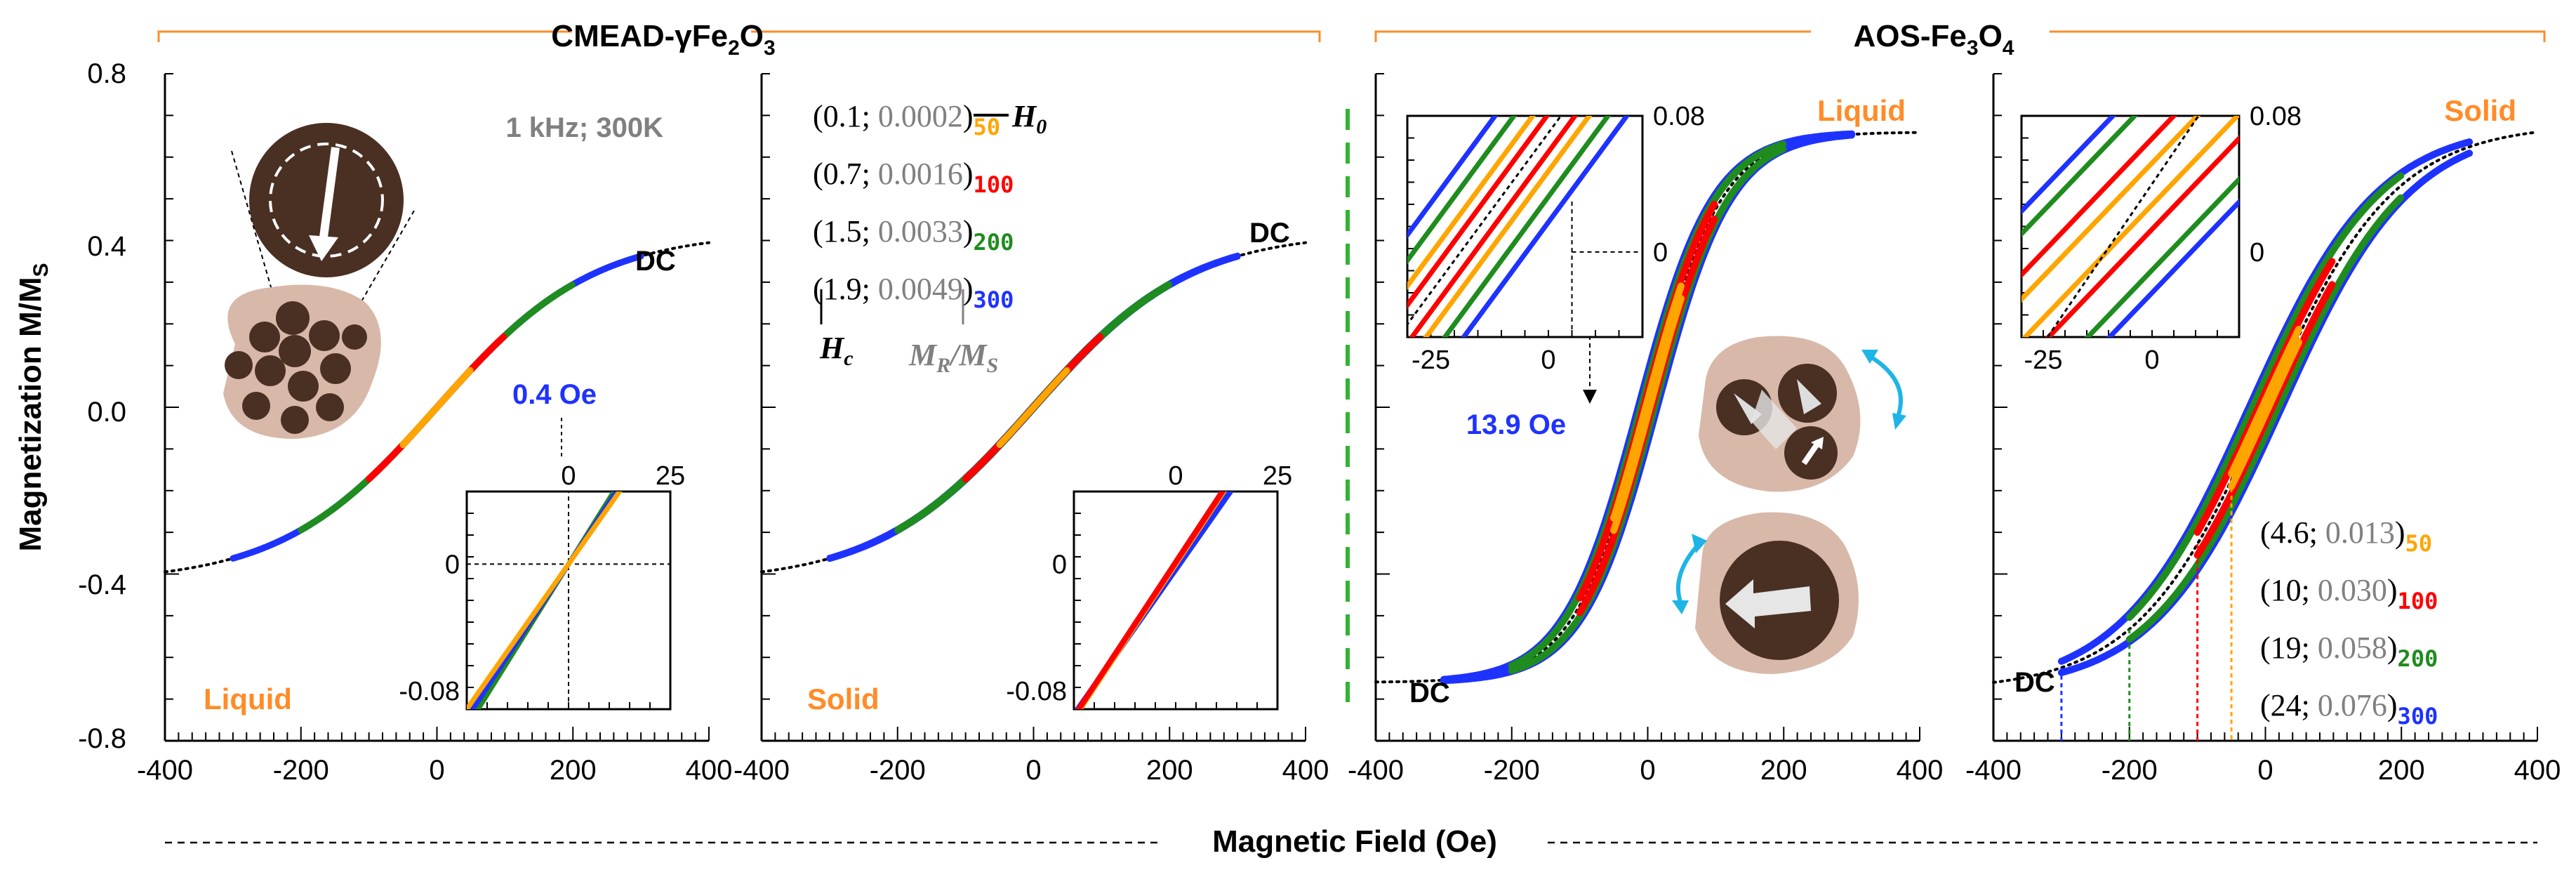  I want to click on h0-label: H0, so click(1029, 119).